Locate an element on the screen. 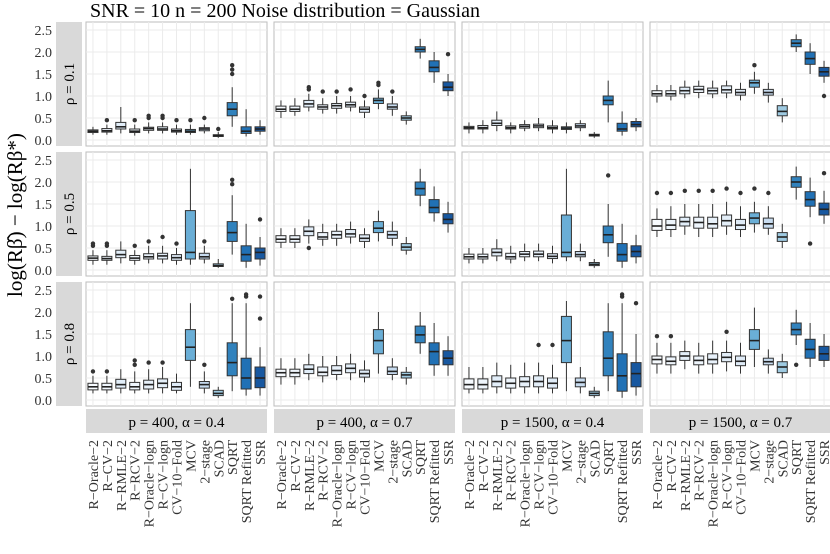  column-strip is located at coordinates (552, 421).